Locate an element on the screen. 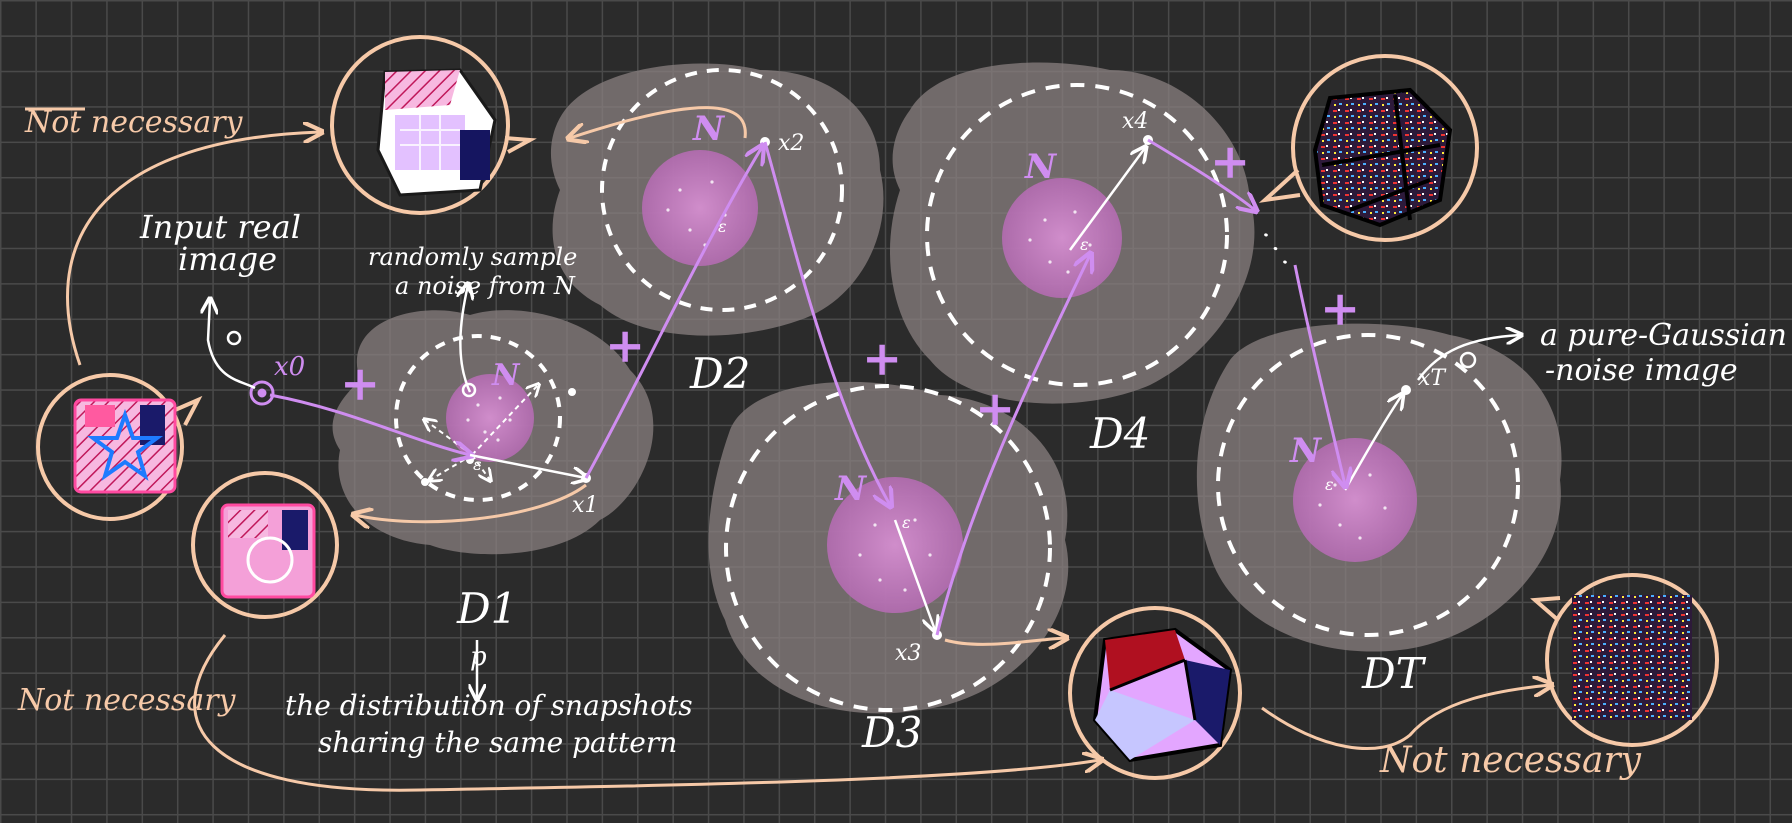 Image resolution: width=1792 pixels, height=823 pixels. dt-noise-blob is located at coordinates (1355, 500).